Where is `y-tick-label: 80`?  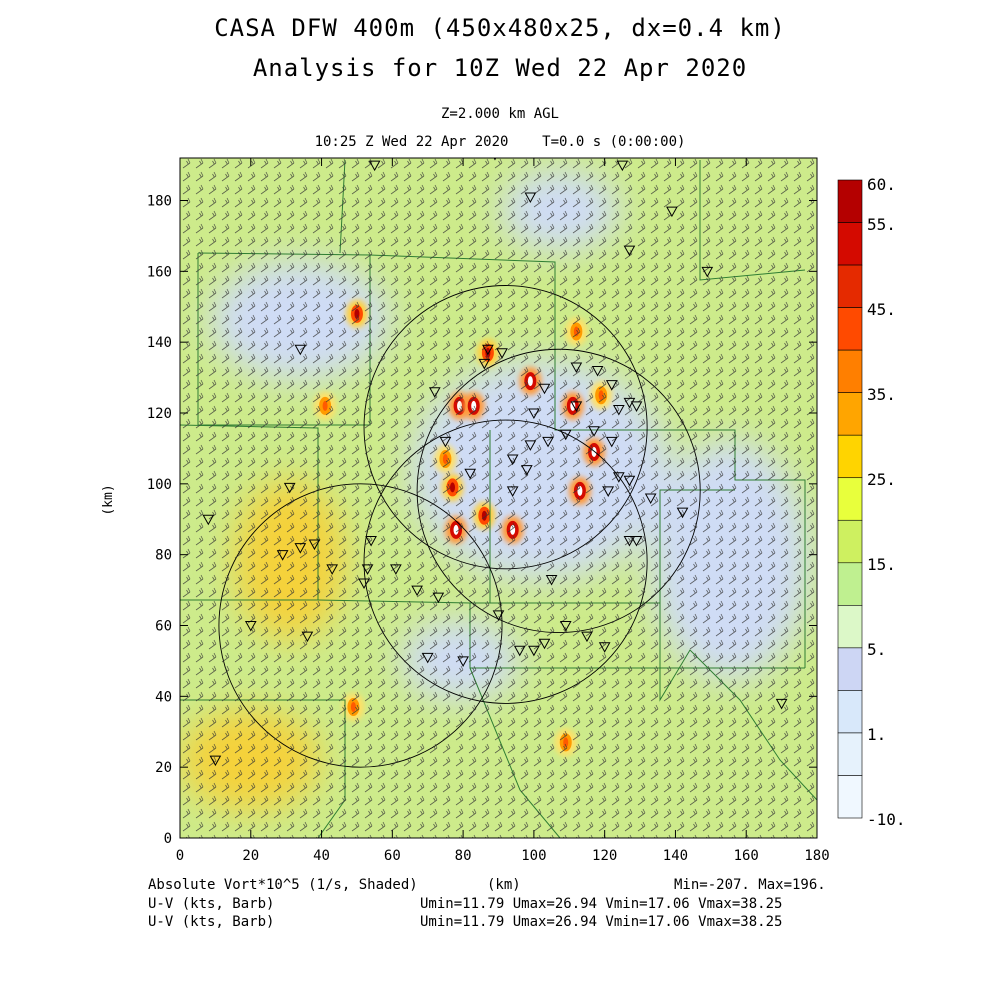 y-tick-label: 80 is located at coordinates (163, 556).